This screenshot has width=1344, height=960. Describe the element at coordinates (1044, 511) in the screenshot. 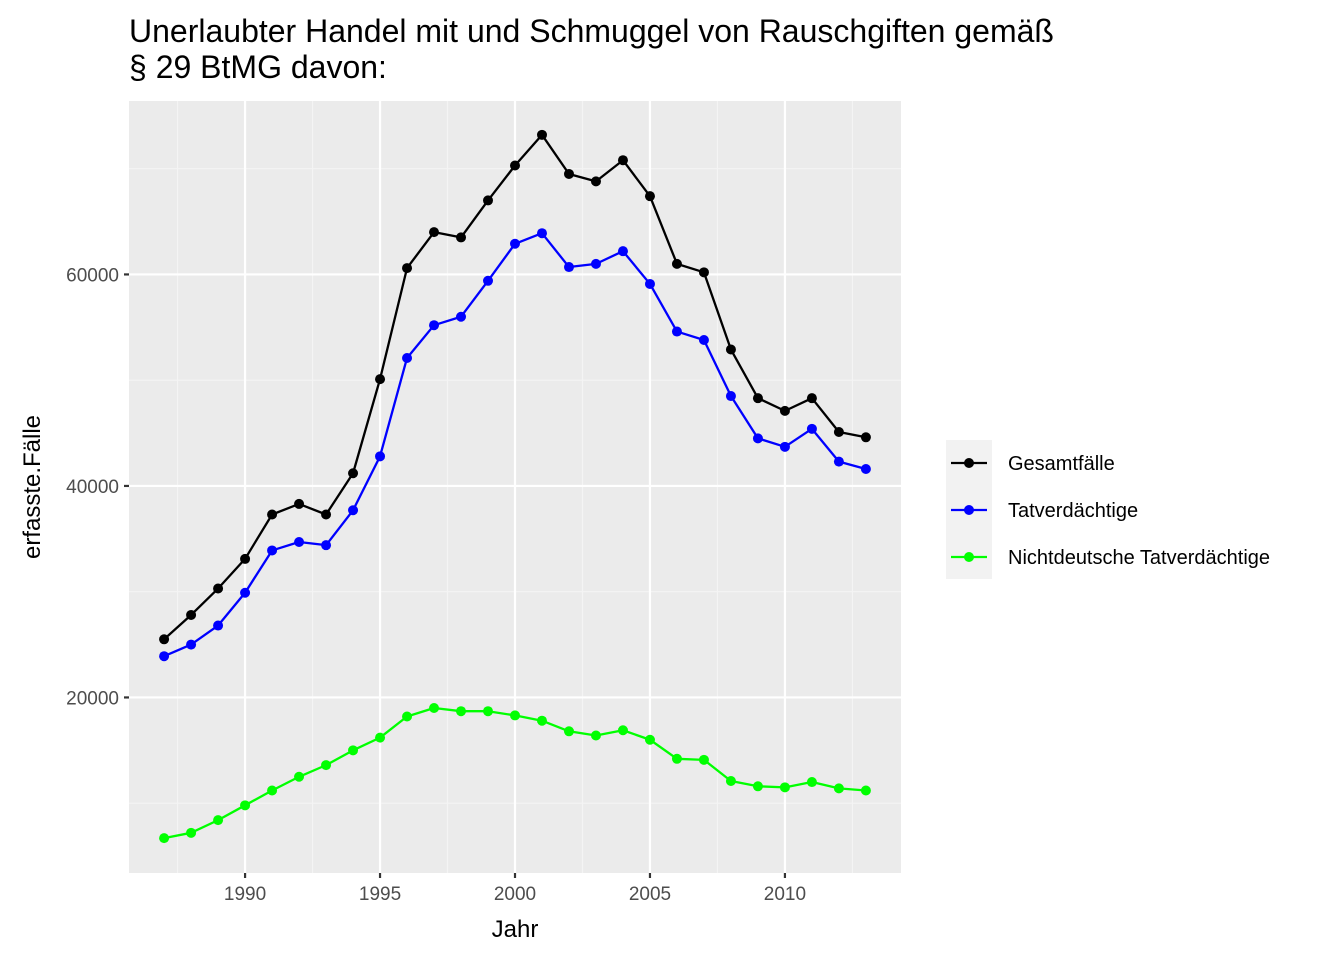

I see `legend-item: Tatverdächtige` at that location.